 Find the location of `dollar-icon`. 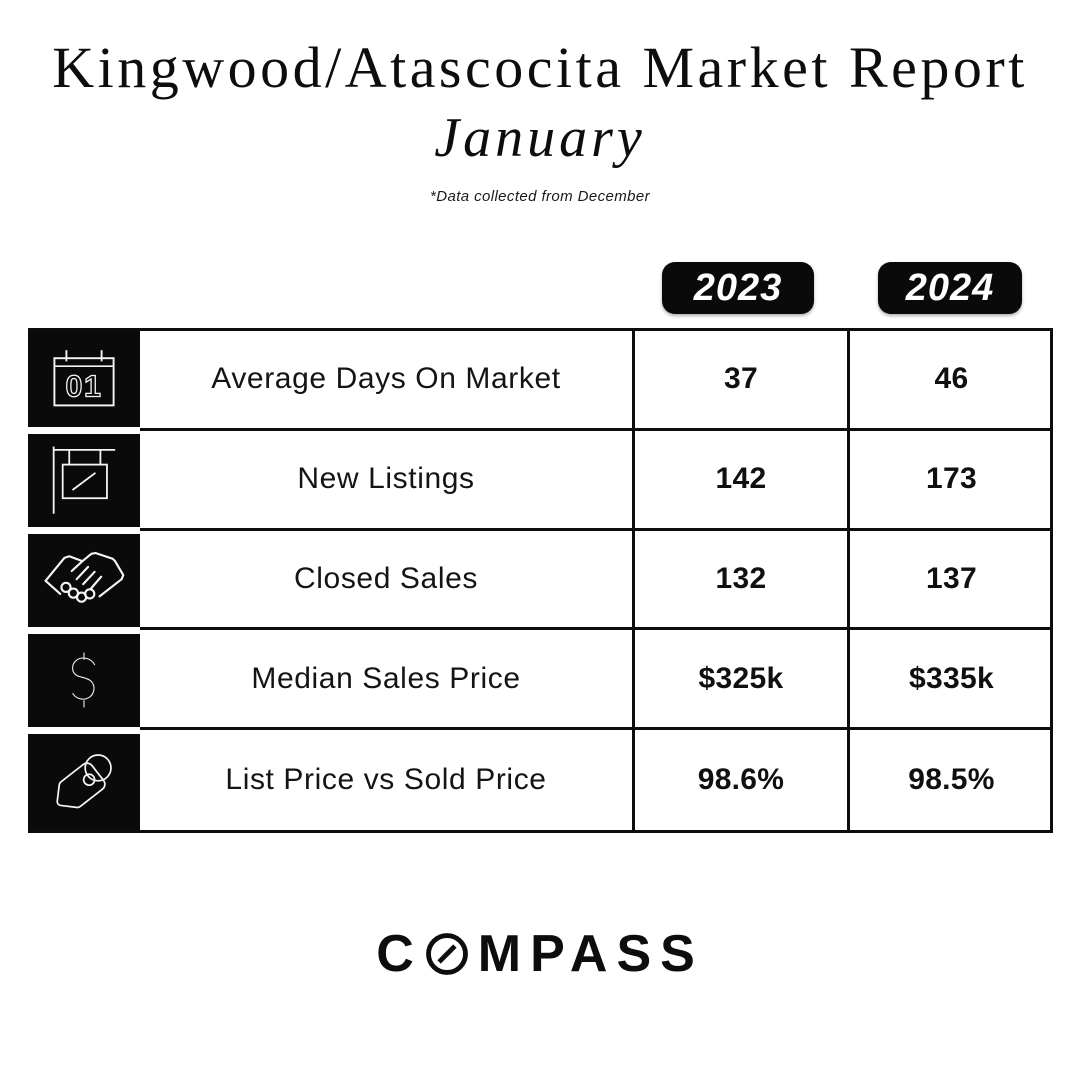

dollar-icon is located at coordinates (84, 680).